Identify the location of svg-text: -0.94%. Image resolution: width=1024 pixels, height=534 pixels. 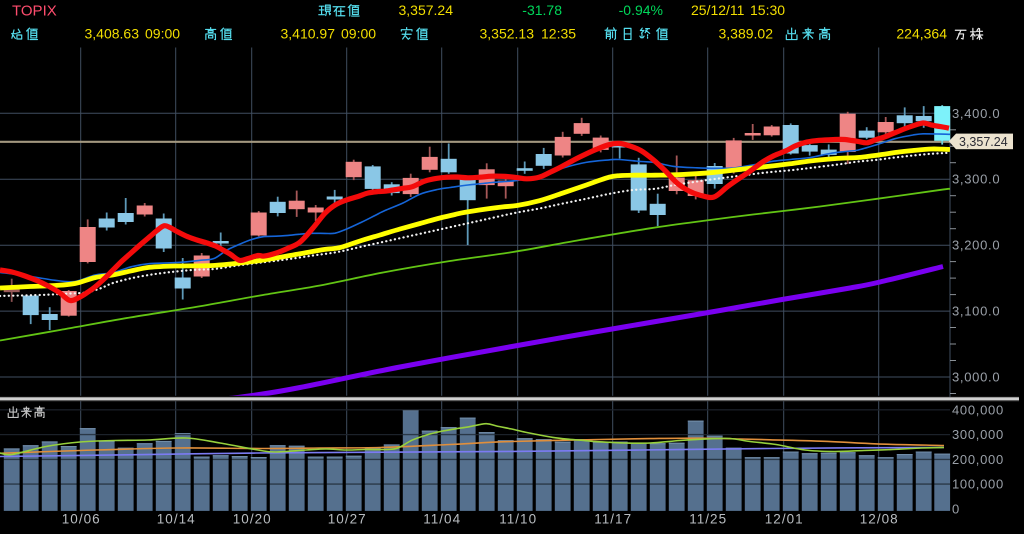
(641, 10).